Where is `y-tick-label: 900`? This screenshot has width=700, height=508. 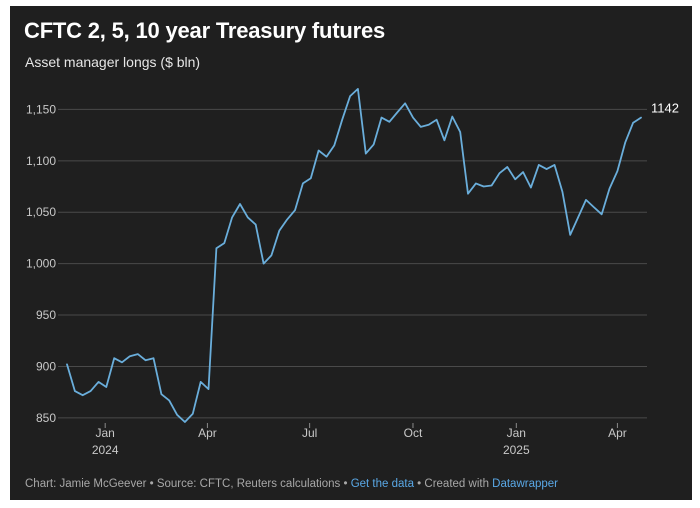 y-tick-label: 900 is located at coordinates (46, 366).